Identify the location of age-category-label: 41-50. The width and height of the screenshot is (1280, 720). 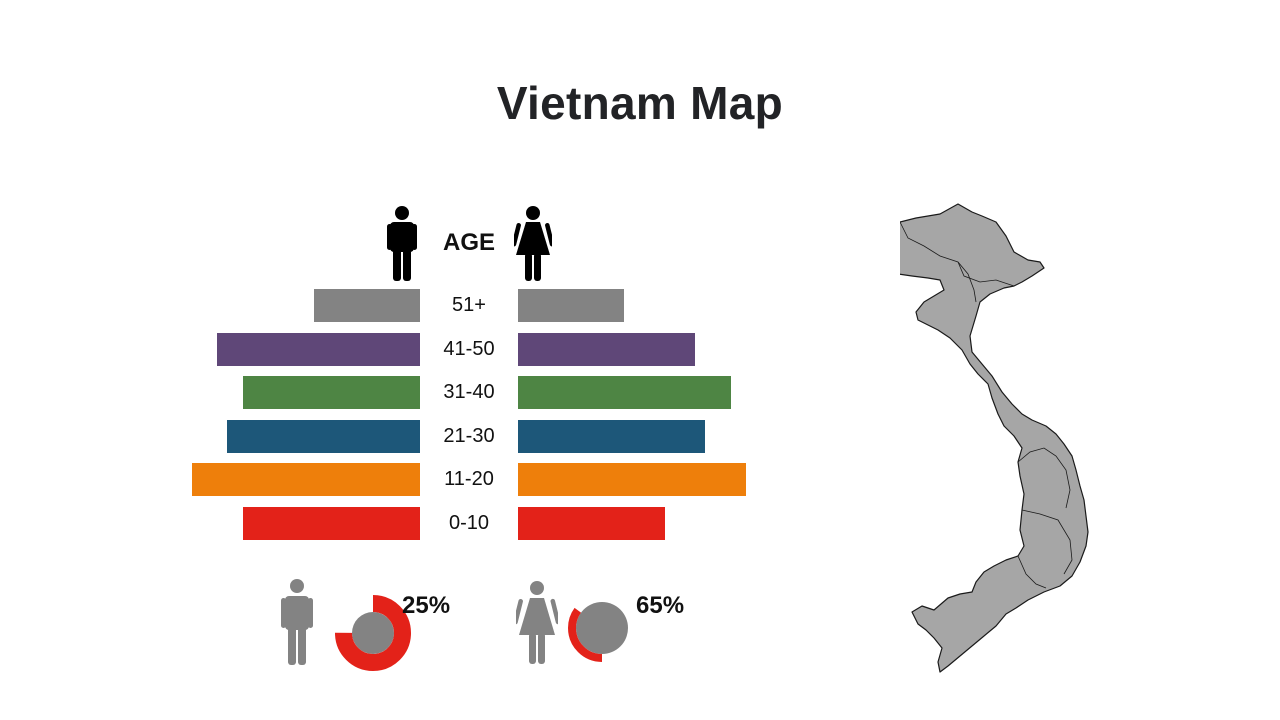
(469, 348).